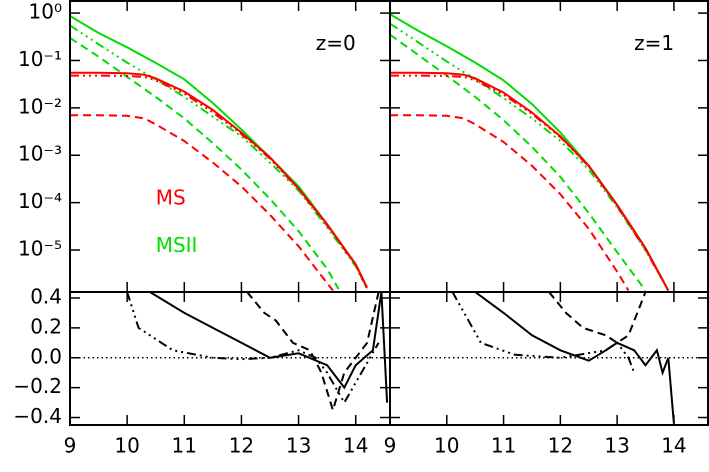  What do you see at coordinates (46, 326) in the screenshot?
I see `y-tick-label: 0.2` at bounding box center [46, 326].